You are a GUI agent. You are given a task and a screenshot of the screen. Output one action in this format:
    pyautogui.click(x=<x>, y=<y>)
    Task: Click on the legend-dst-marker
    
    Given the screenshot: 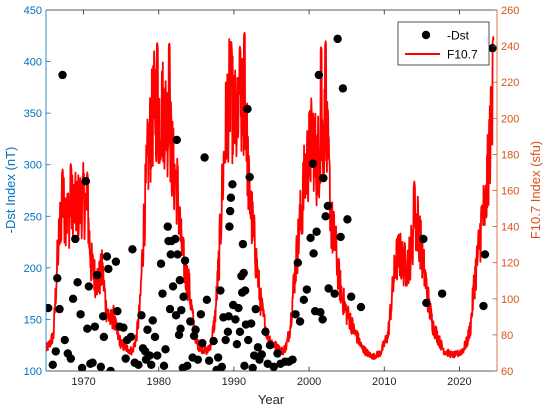 What is the action you would take?
    pyautogui.click(x=426, y=35)
    